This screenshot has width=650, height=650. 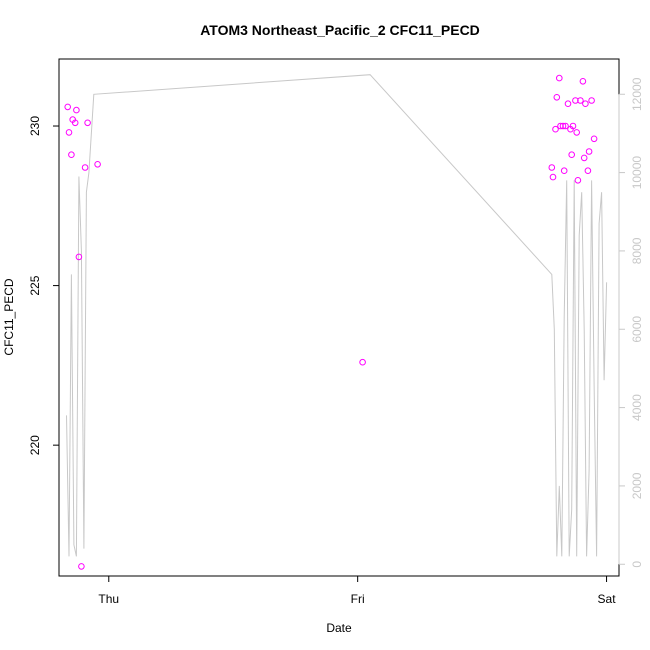 What do you see at coordinates (637, 407) in the screenshot?
I see `y2-tick-label: 4000` at bounding box center [637, 407].